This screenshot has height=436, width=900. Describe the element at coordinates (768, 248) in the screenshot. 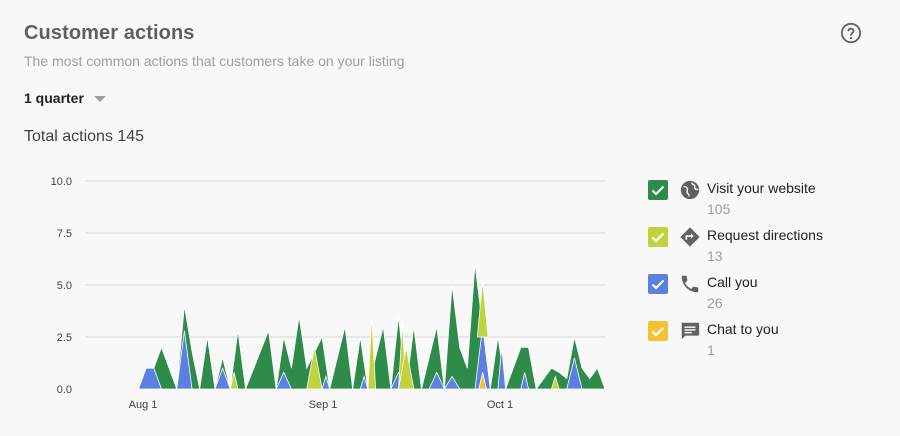

I see `legend-item-directions: Request directions 13` at that location.